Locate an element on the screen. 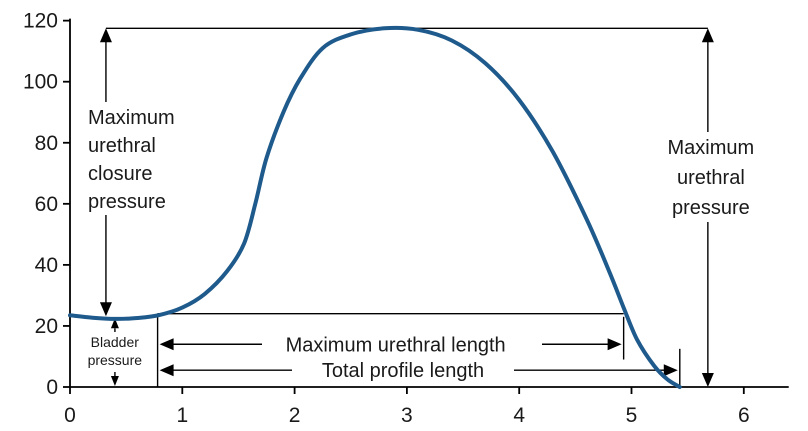 This screenshot has width=808, height=431. bladder-arrowhead-bottom is located at coordinates (114, 381).